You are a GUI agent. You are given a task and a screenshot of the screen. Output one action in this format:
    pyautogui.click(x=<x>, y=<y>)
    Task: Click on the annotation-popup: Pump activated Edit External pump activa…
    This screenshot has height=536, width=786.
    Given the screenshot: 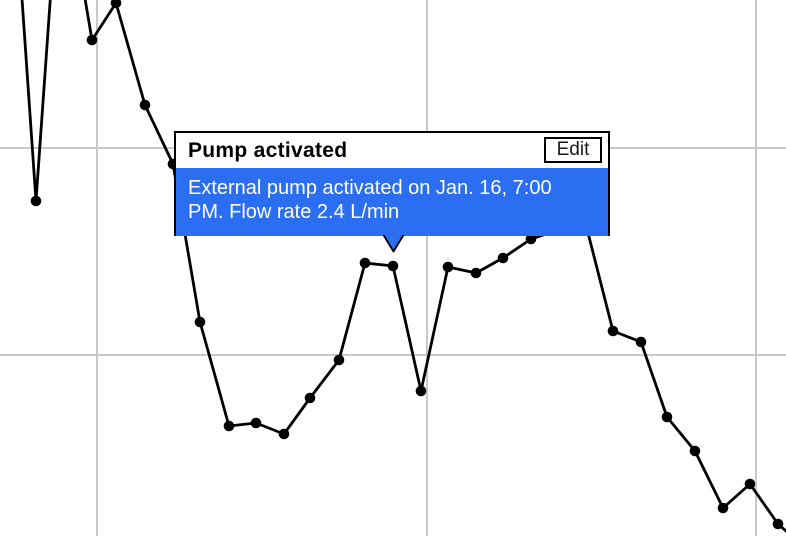 What is the action you would take?
    pyautogui.click(x=392, y=192)
    